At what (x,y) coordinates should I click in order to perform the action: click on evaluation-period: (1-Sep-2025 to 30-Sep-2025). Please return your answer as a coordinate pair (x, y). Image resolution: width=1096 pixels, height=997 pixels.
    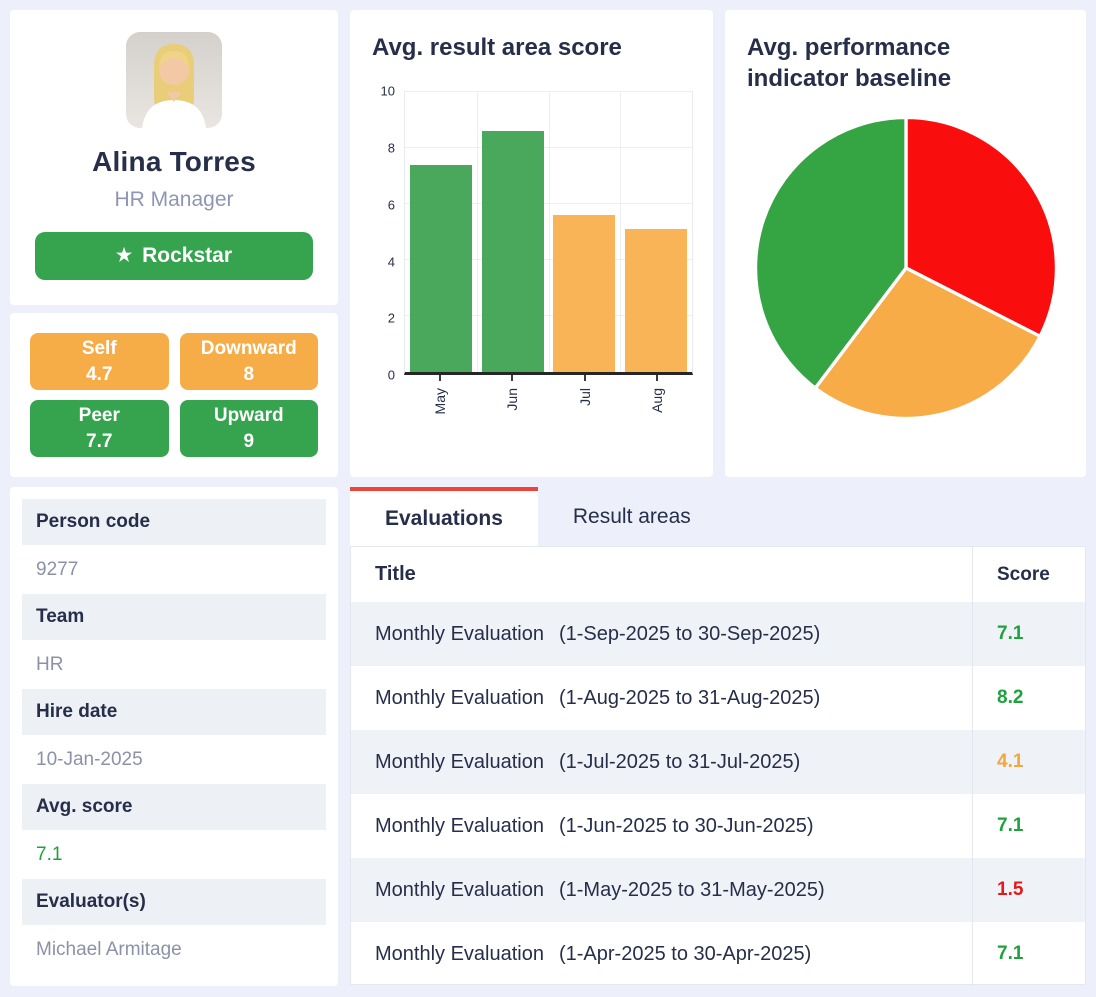
    Looking at the image, I should click on (689, 633).